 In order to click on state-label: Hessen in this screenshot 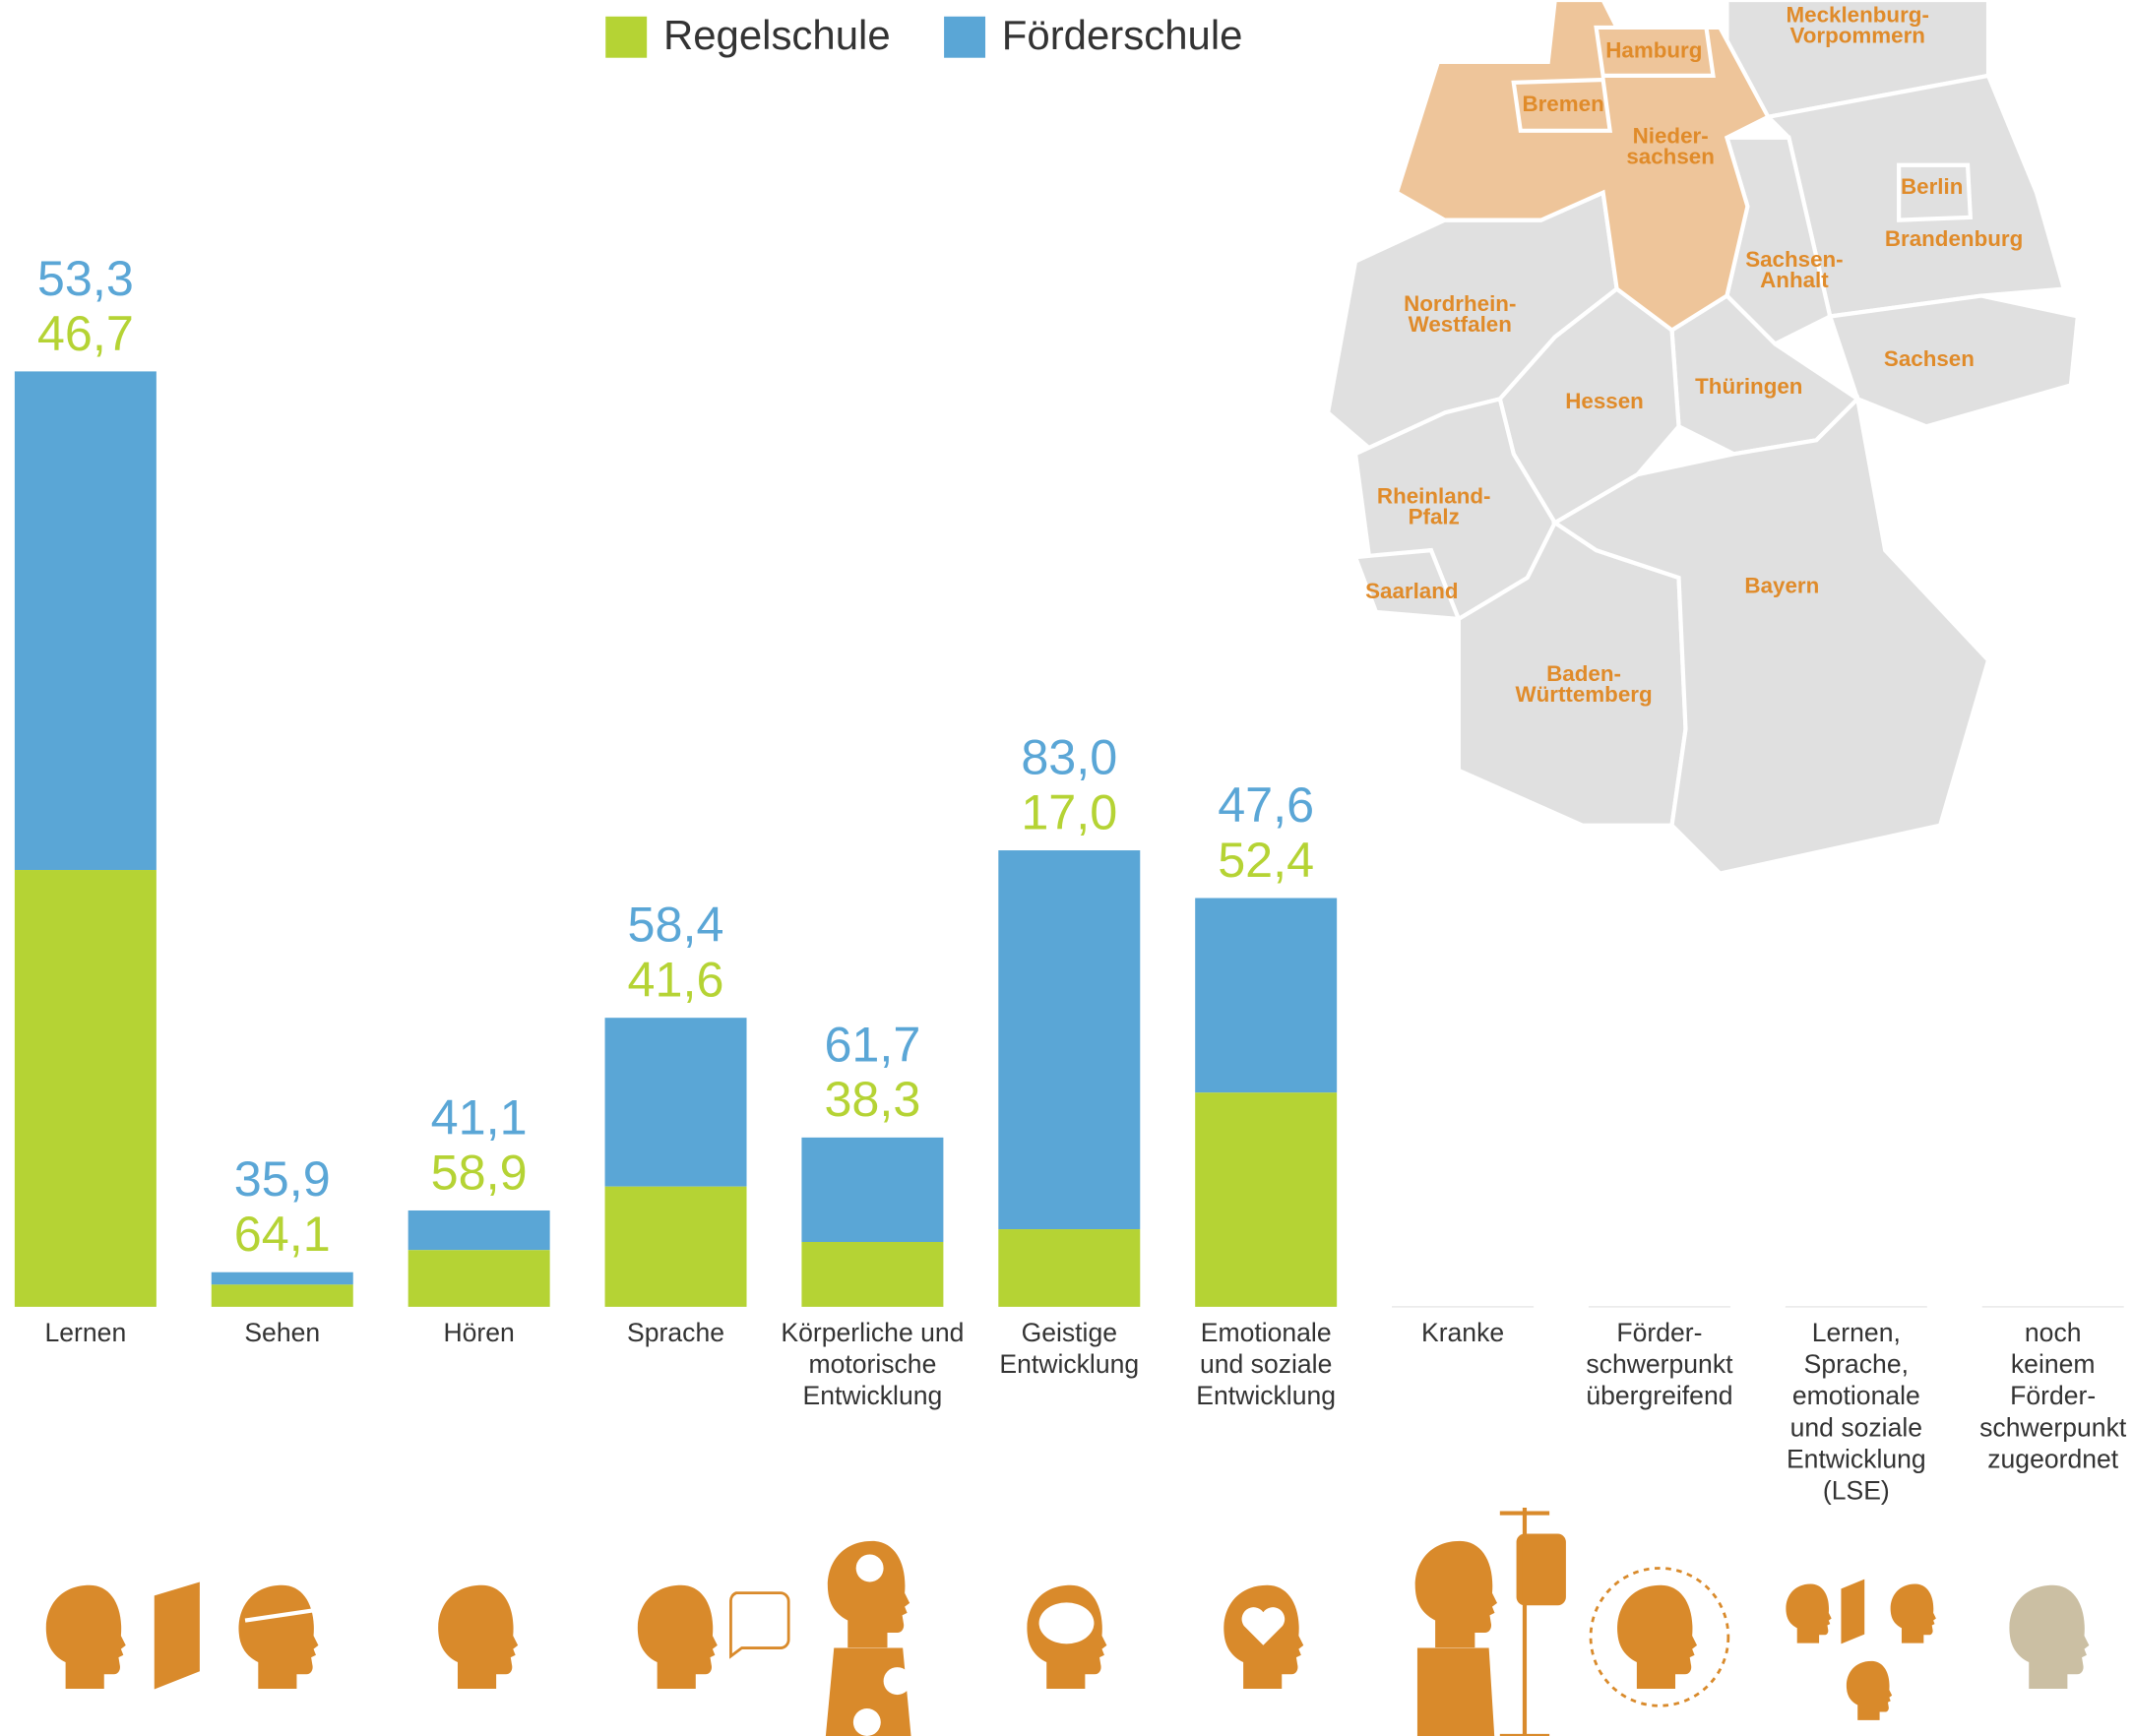, I will do `click(1604, 402)`.